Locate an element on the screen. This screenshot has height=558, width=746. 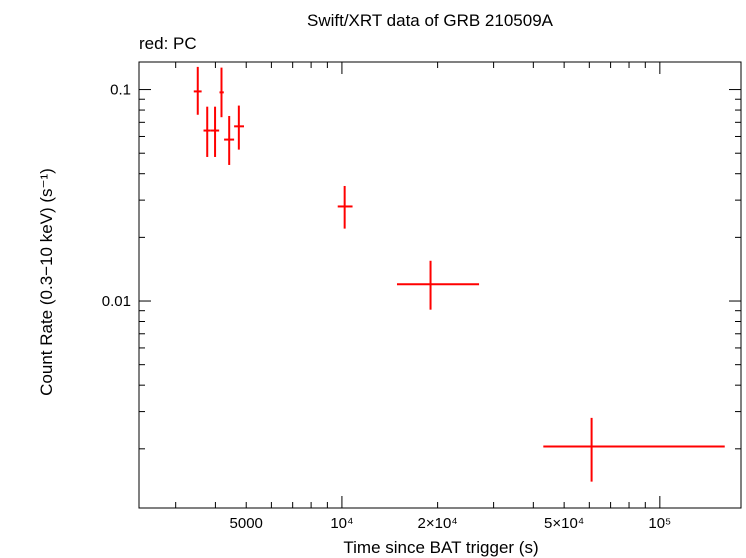
y-tick-label: 0.01 is located at coordinates (116, 301).